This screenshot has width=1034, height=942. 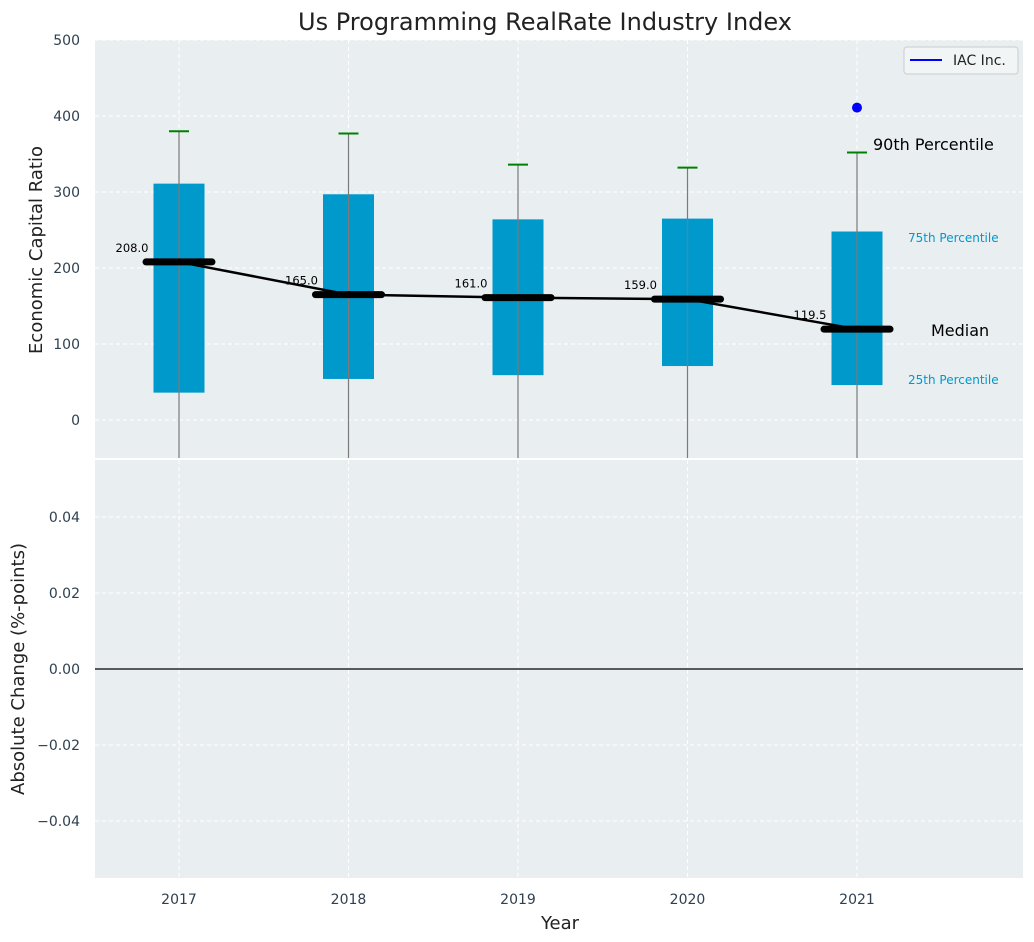 I want to click on box-group: 159.0, so click(x=674, y=312).